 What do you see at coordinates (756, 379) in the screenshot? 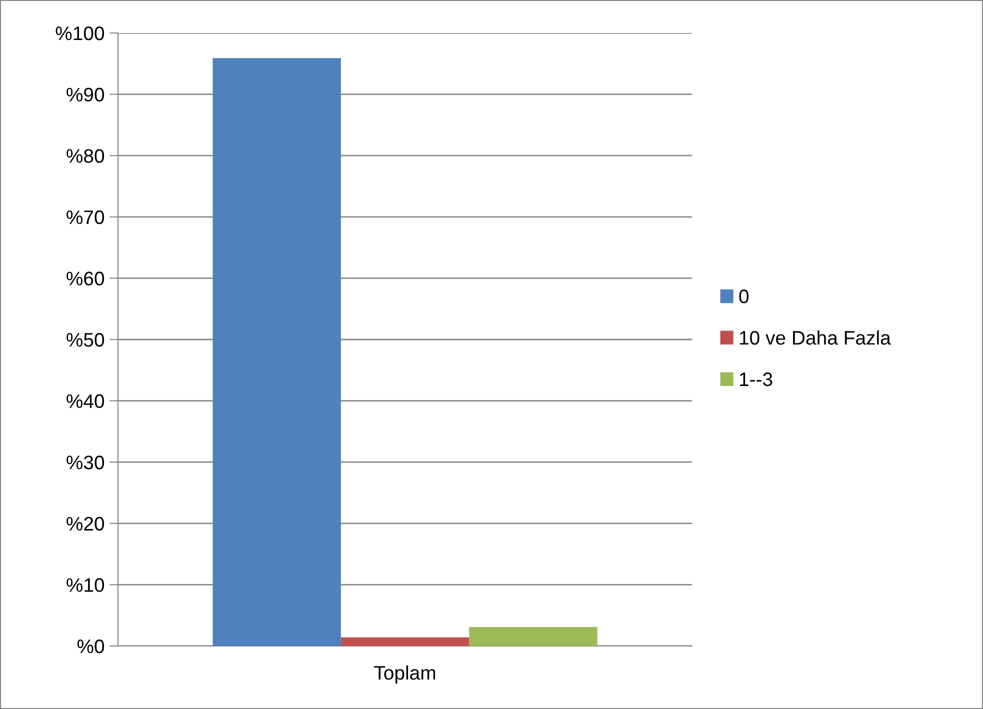
I see `legend-label: 1--3` at bounding box center [756, 379].